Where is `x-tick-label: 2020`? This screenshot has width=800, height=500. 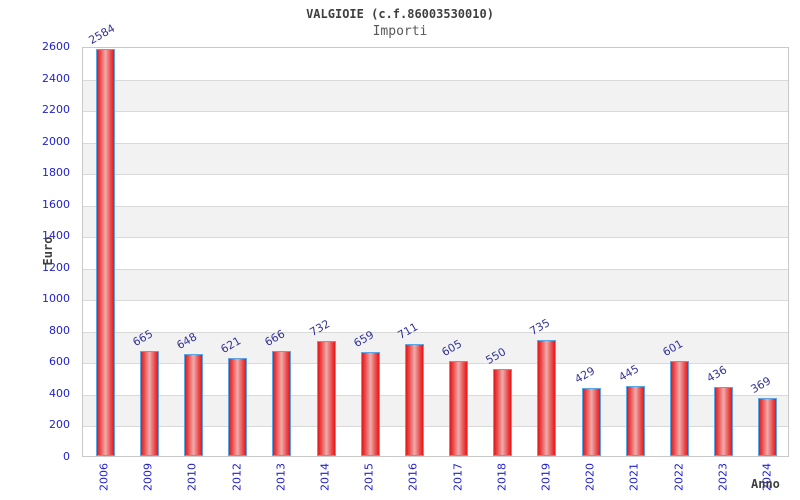 x-tick-label: 2020 is located at coordinates (590, 477).